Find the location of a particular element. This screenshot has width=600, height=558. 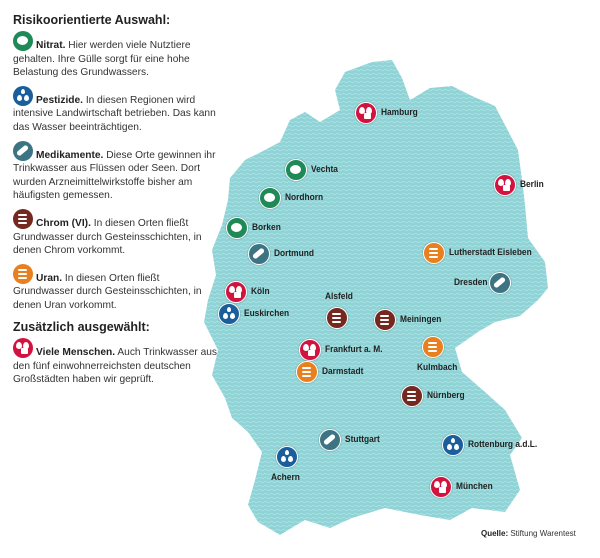

marker-label: Lutherstadt Eisleben is located at coordinates (490, 252).